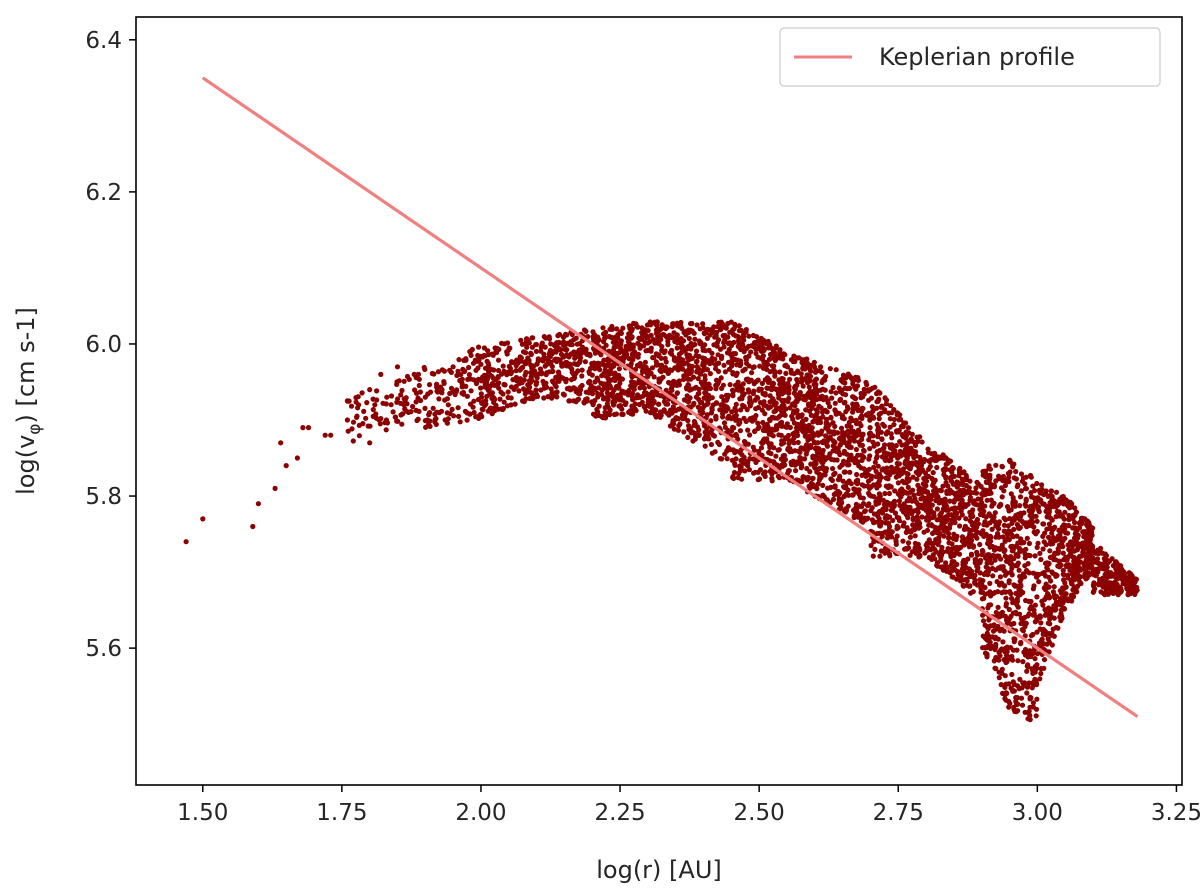 The image size is (1200, 893). Describe the element at coordinates (103, 345) in the screenshot. I see `y-tick-label: 6.0` at that location.